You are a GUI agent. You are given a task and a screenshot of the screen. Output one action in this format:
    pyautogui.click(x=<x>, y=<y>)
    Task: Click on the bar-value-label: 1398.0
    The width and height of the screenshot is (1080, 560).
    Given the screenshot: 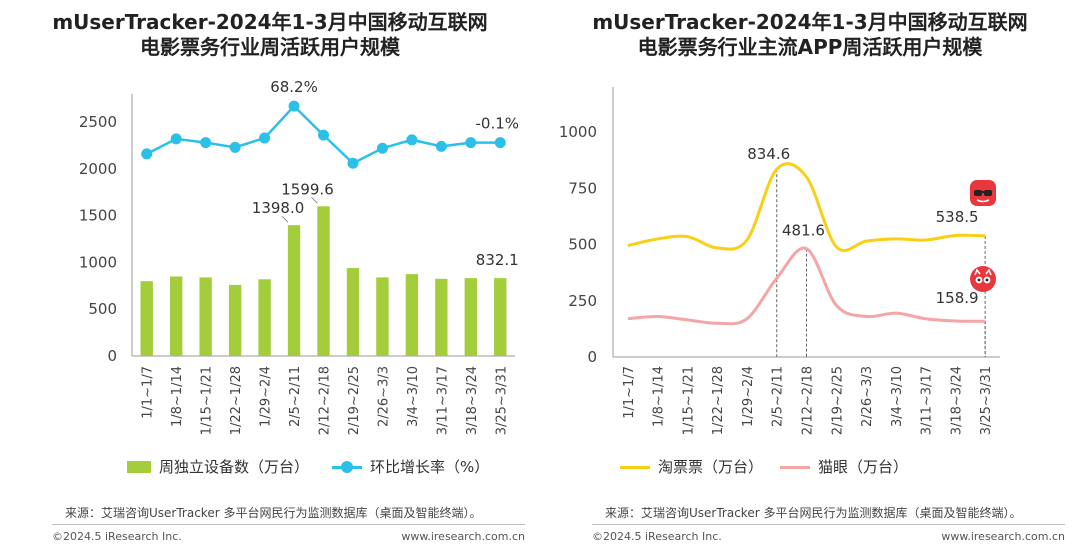 What is the action you would take?
    pyautogui.click(x=278, y=208)
    